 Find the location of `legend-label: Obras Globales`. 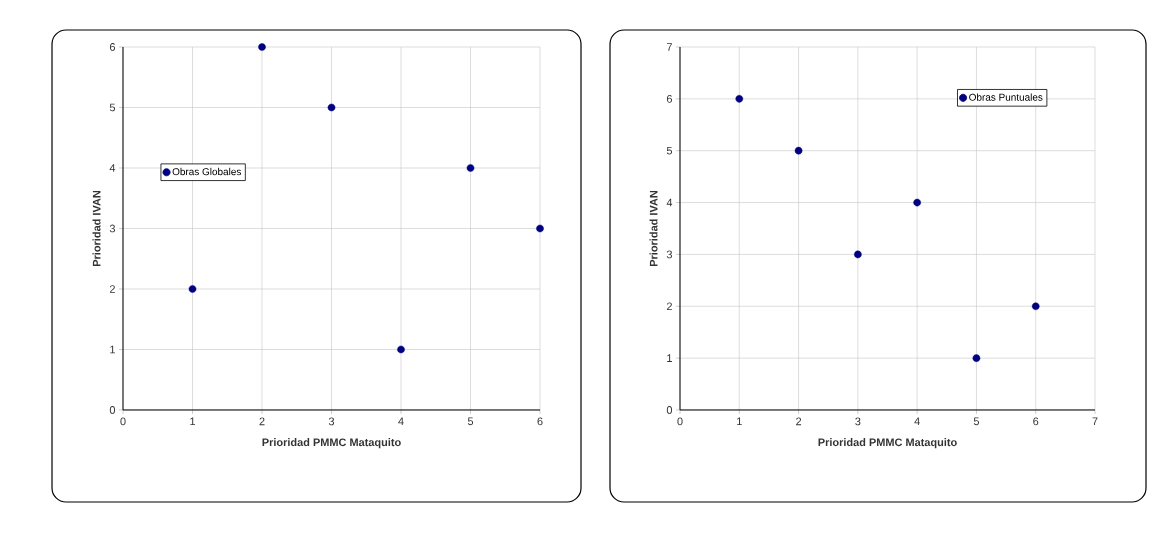

legend-label: Obras Globales is located at coordinates (206, 171).